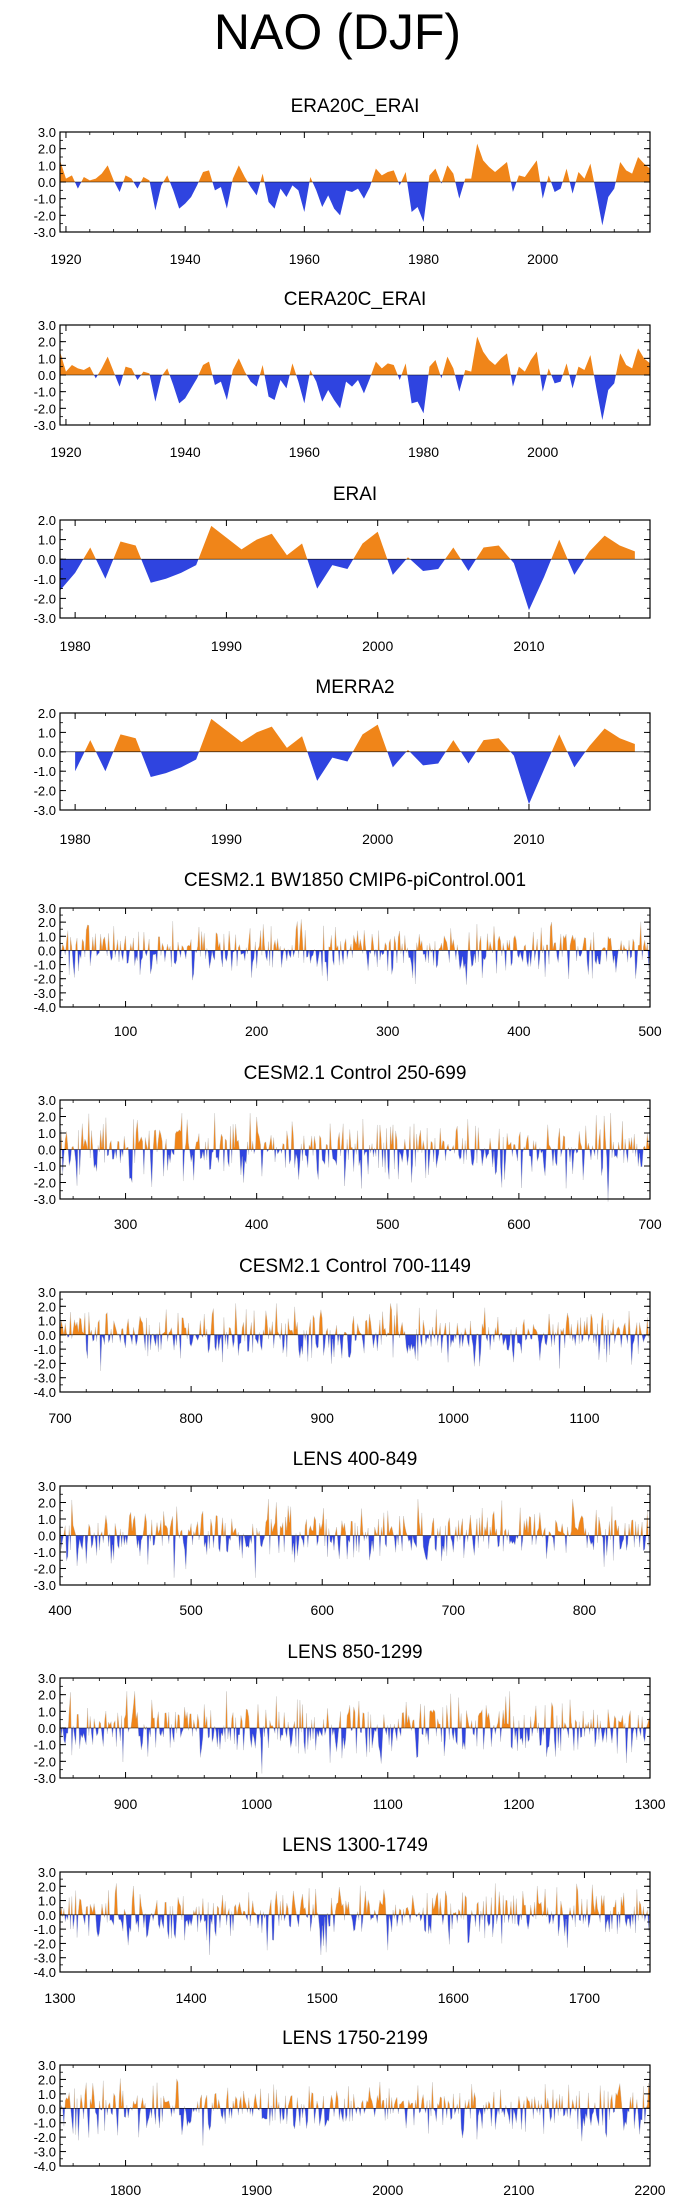 This screenshot has height=2207, width=675. What do you see at coordinates (337, 32) in the screenshot?
I see `page-title: NAO (DJF)` at bounding box center [337, 32].